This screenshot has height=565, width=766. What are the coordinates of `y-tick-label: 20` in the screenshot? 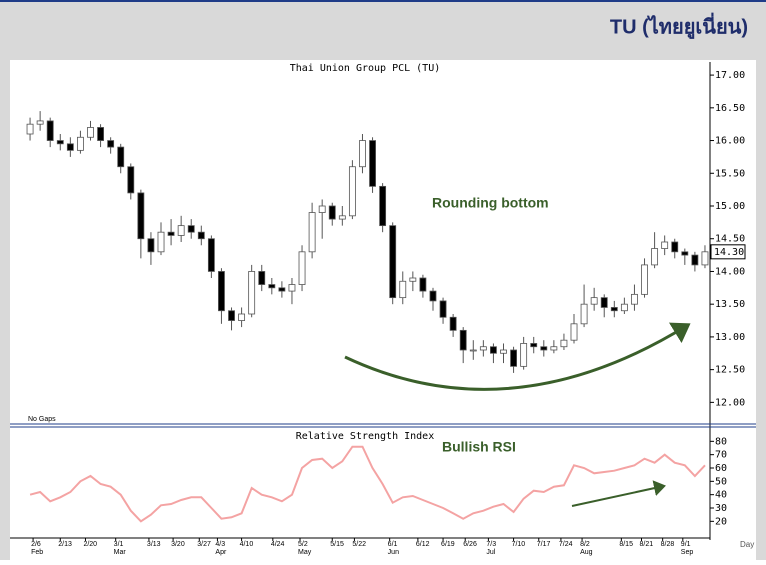 It's located at (721, 521).